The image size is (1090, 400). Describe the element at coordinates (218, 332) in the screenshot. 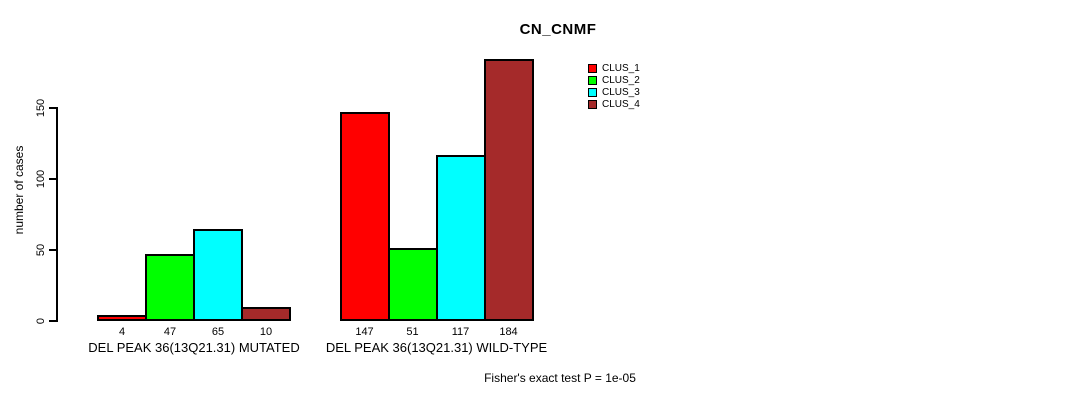

I see `bar-value-label: 65` at that location.